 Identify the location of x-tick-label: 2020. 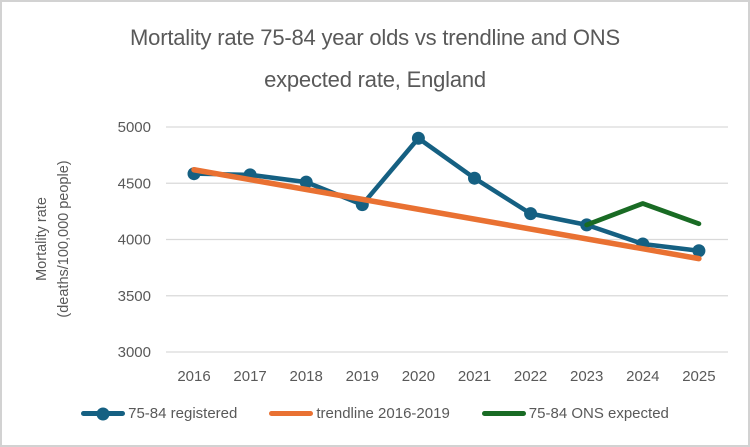
(418, 376).